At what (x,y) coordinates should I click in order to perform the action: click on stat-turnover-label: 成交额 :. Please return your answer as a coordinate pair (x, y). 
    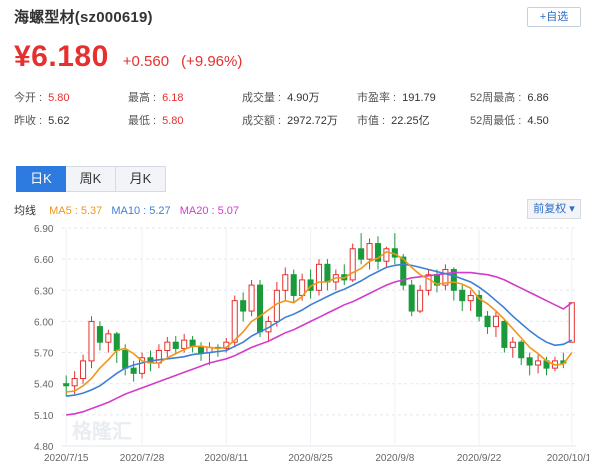
    Looking at the image, I should click on (262, 121).